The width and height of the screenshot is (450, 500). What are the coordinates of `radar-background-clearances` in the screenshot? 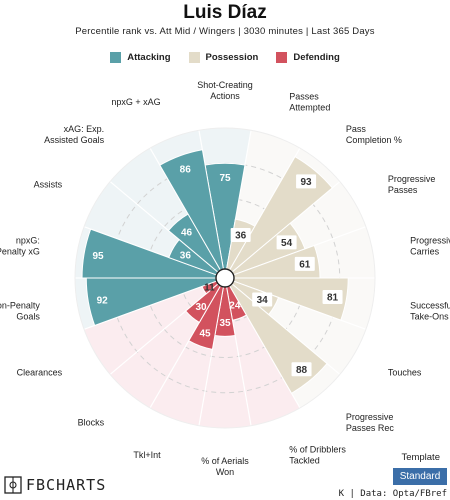 It's located at (151, 328).